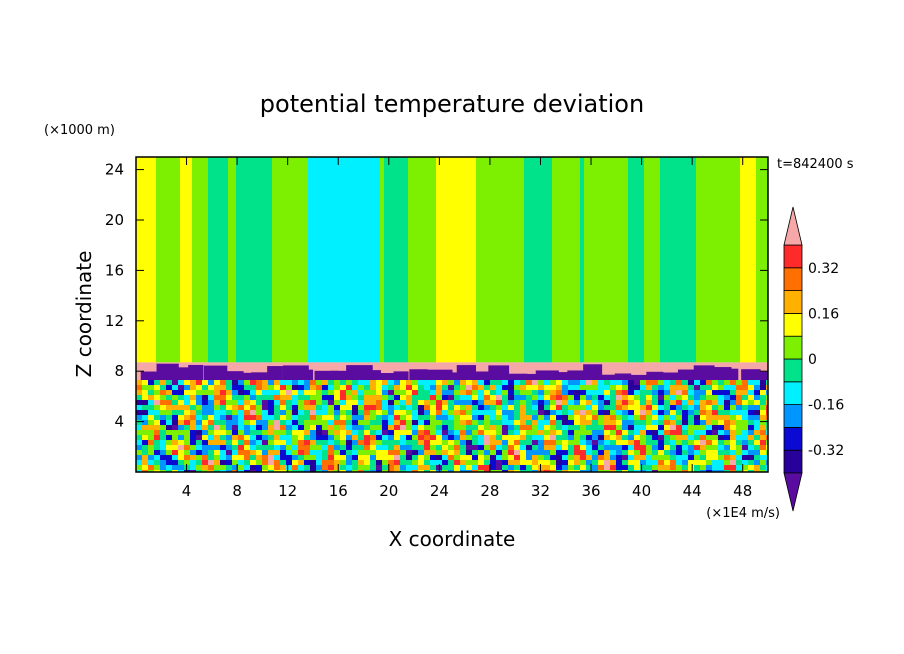 This screenshot has width=904, height=654. I want to click on x-tick-label: 44, so click(692, 491).